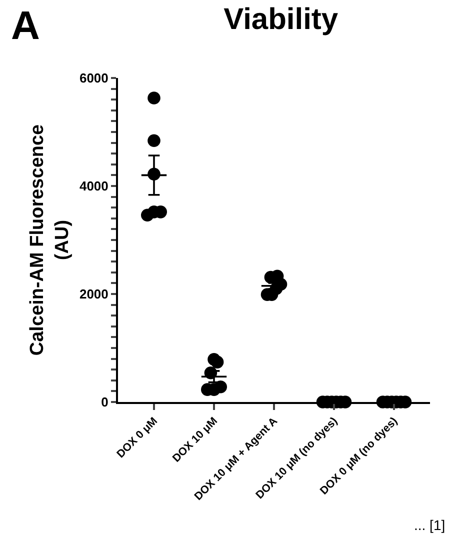 This screenshot has width=453, height=539. What do you see at coordinates (93, 186) in the screenshot?
I see `y-tick-label: 4000` at bounding box center [93, 186].